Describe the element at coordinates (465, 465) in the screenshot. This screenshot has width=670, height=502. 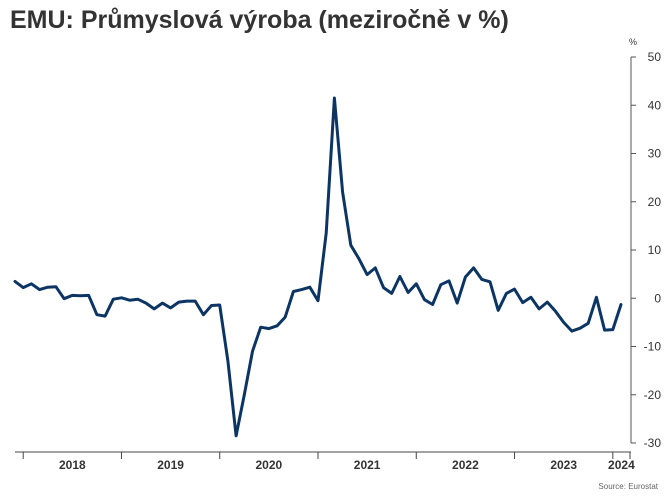
I see `x-tick-label: 2022` at that location.